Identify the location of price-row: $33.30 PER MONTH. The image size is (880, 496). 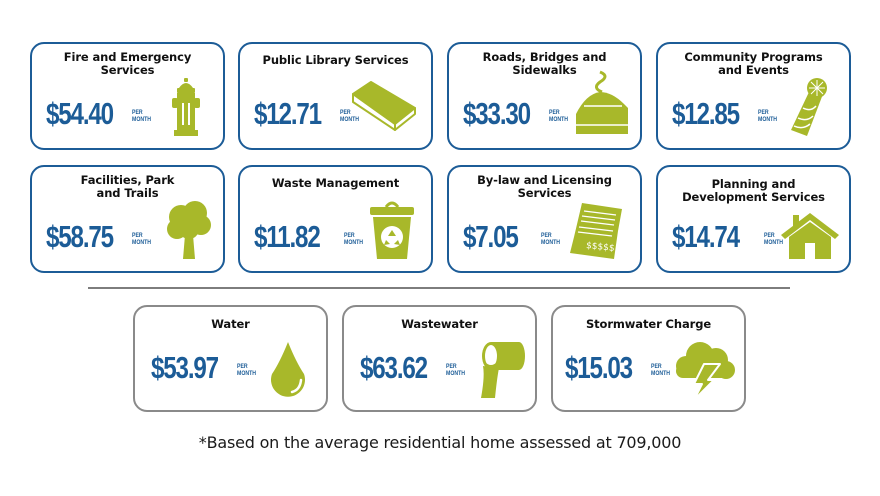
(518, 114).